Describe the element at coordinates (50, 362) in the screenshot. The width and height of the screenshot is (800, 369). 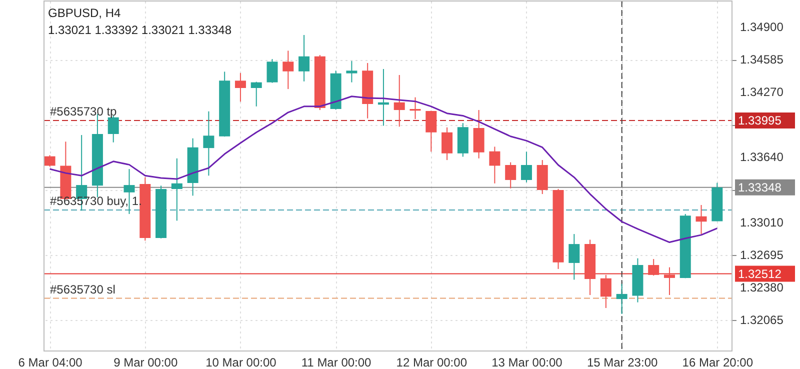
I see `x-tick-label: 6 Mar 04:00` at that location.